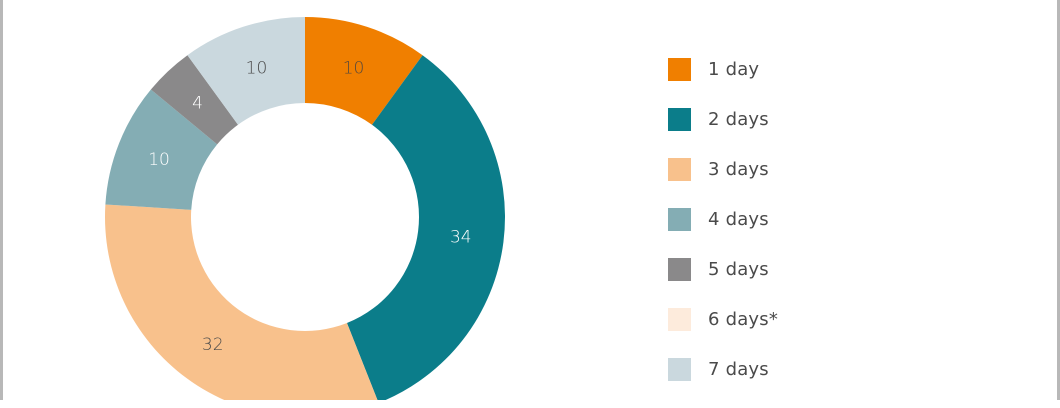 The height and width of the screenshot is (408, 1060). Describe the element at coordinates (738, 369) in the screenshot. I see `legend-label: 7 days` at that location.